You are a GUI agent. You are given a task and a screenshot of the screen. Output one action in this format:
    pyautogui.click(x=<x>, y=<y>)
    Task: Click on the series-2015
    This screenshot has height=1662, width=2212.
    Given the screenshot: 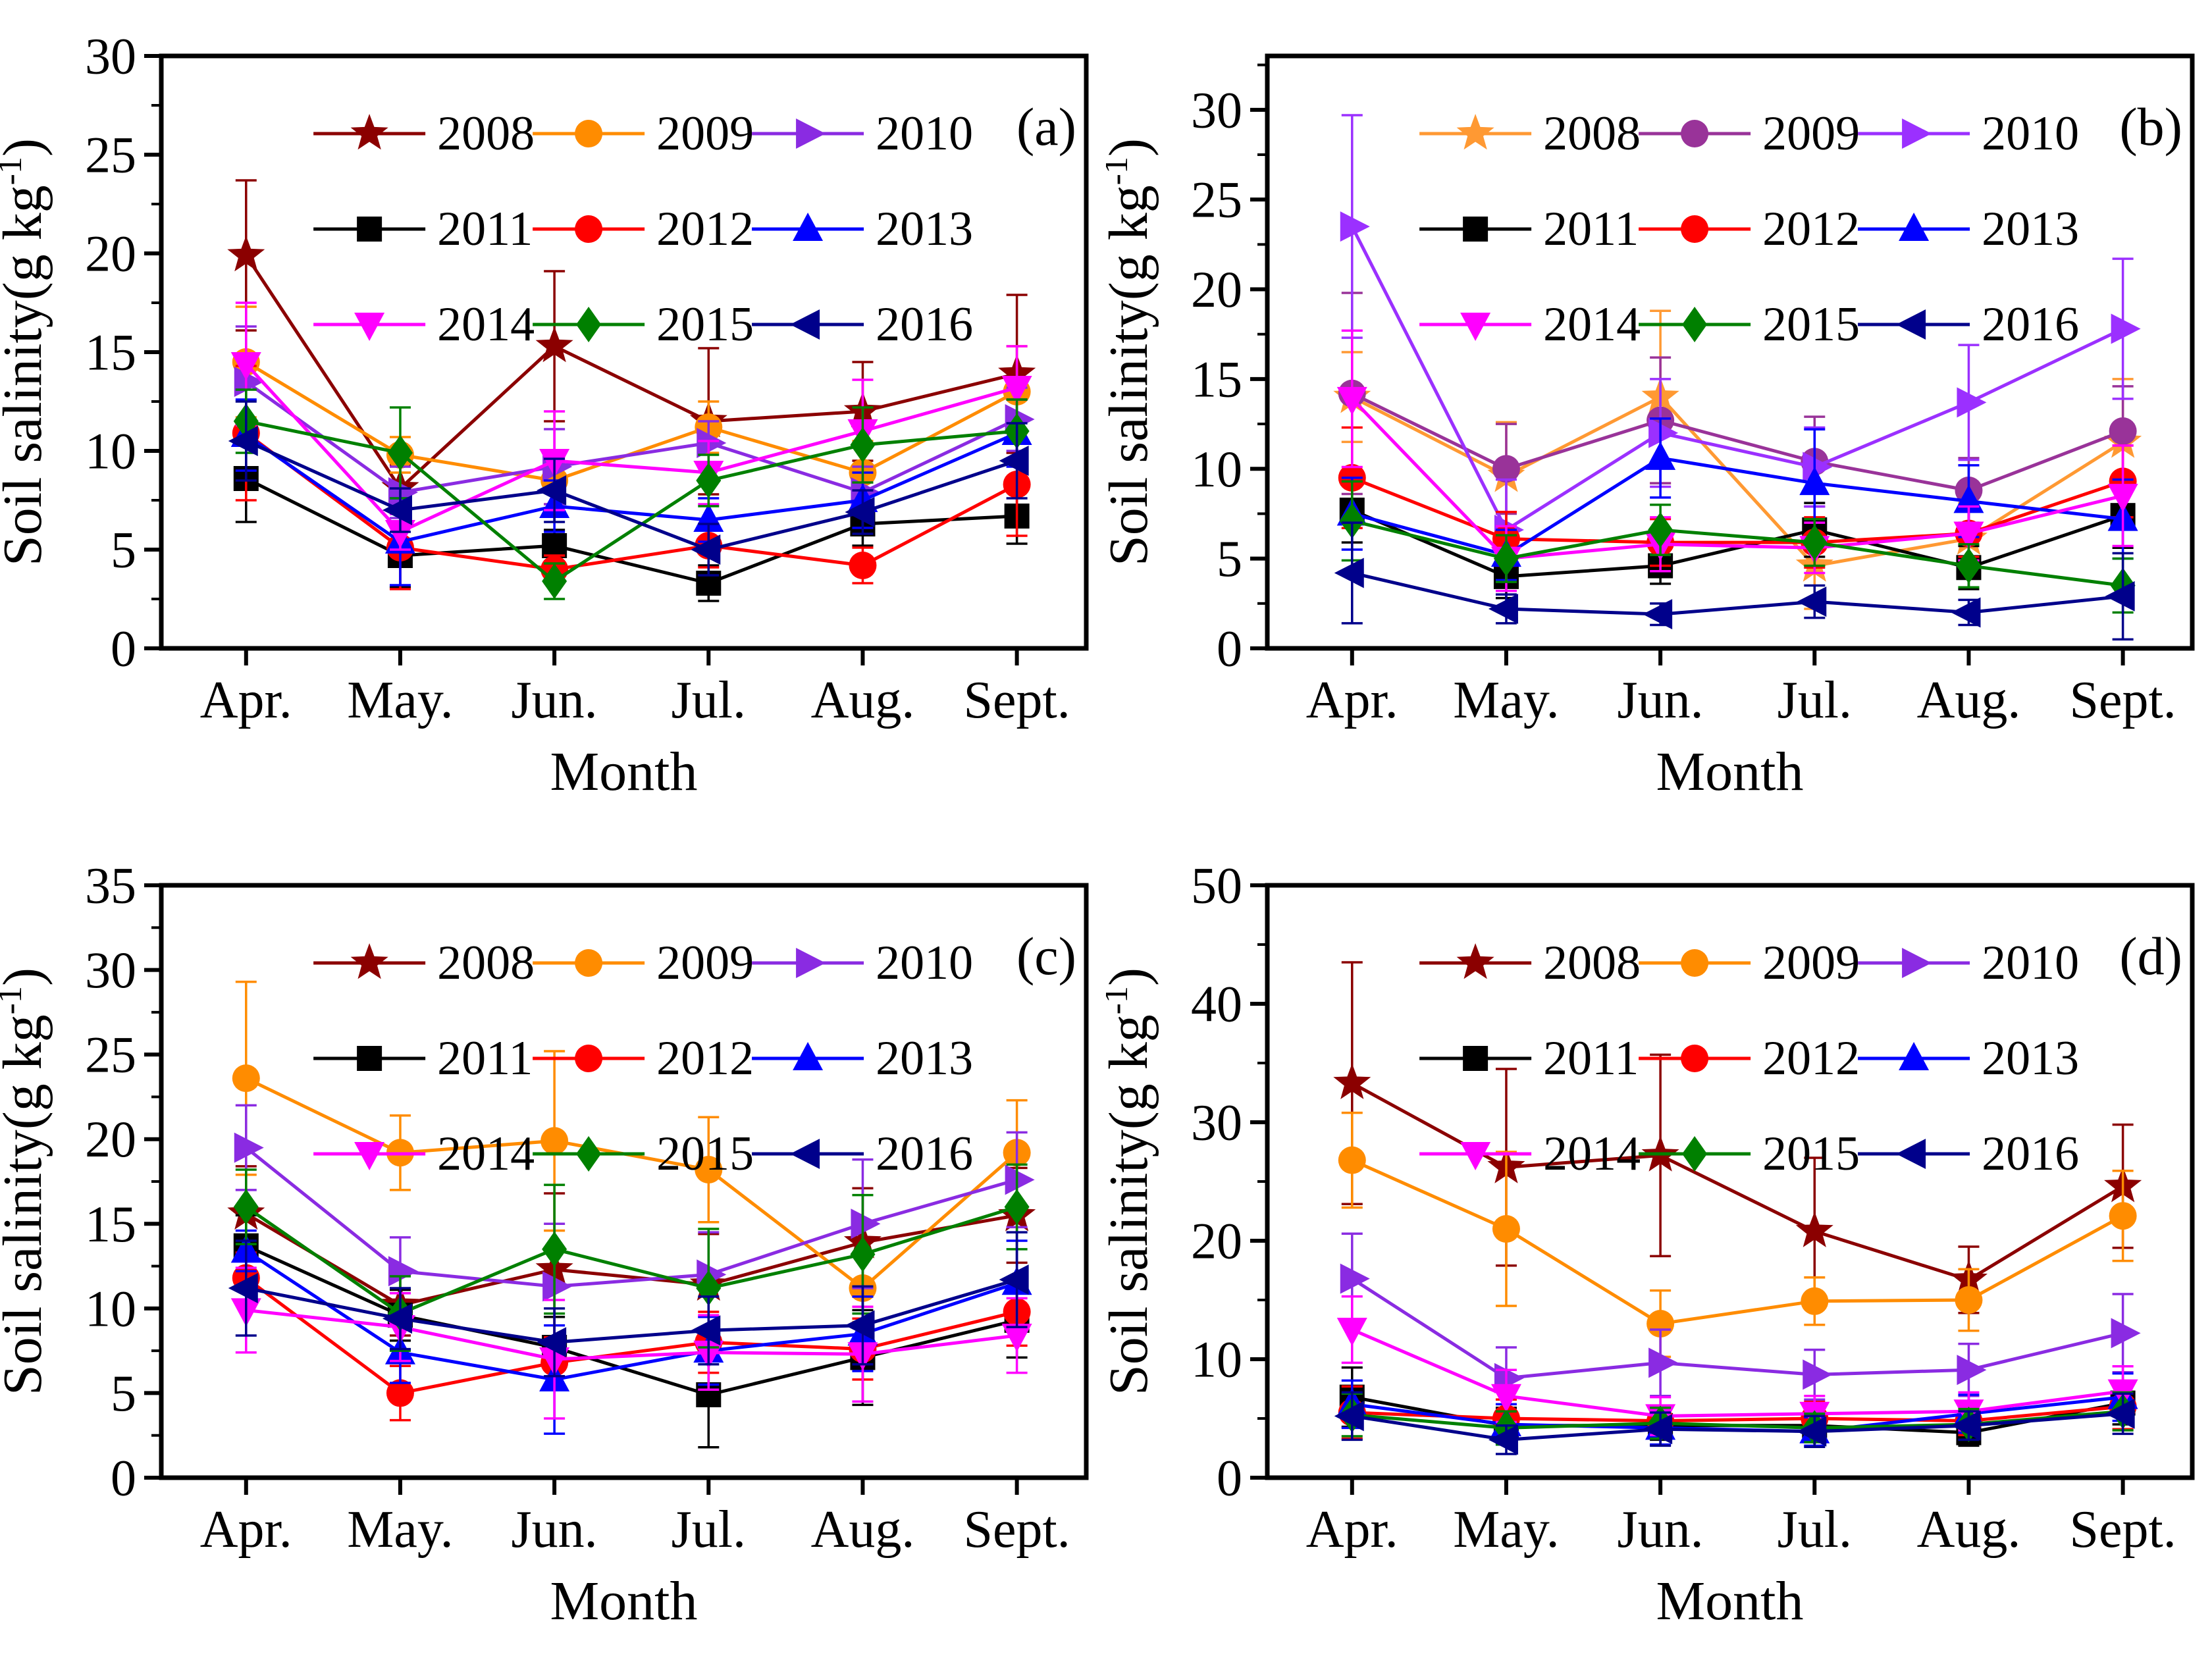 What is the action you would take?
    pyautogui.click(x=631, y=494)
    